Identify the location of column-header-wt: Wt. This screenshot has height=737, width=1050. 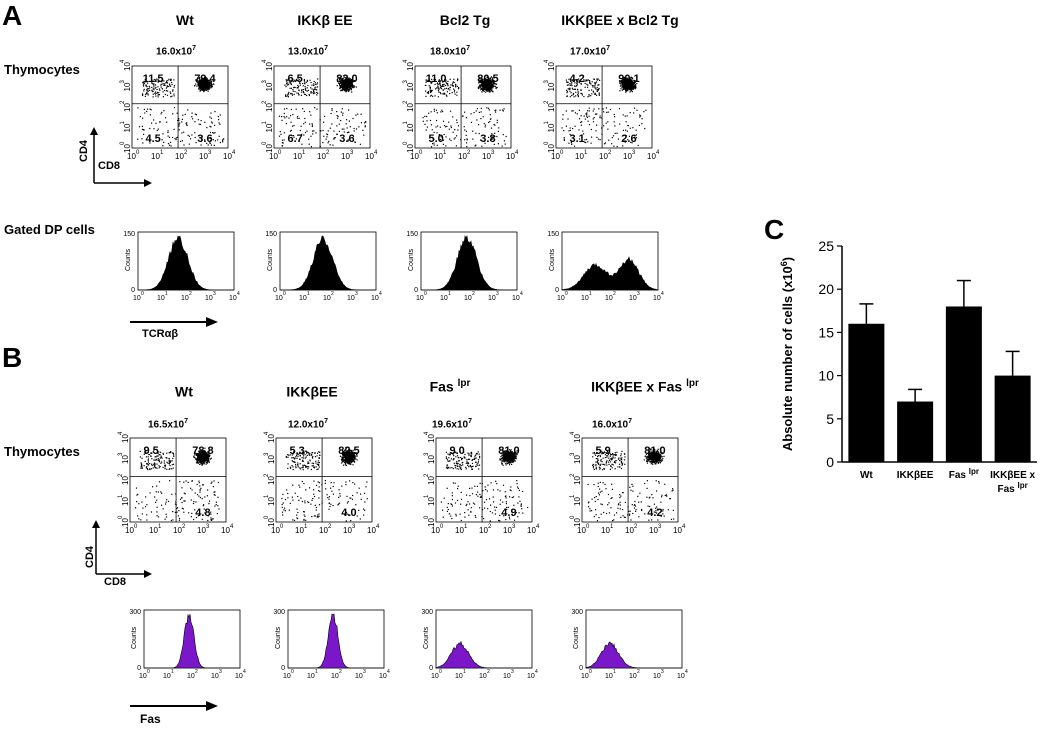
(185, 20).